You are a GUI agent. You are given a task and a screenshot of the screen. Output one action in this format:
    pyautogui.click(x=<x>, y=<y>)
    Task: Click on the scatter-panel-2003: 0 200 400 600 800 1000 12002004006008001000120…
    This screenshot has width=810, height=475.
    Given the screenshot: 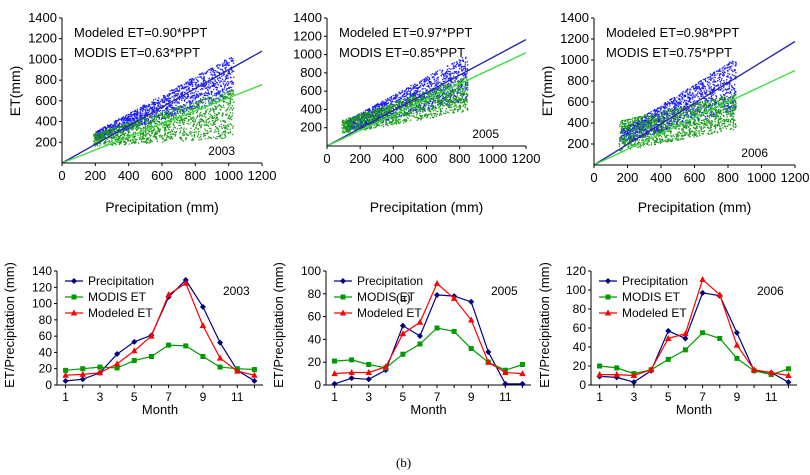 What is the action you would take?
    pyautogui.click(x=141, y=112)
    